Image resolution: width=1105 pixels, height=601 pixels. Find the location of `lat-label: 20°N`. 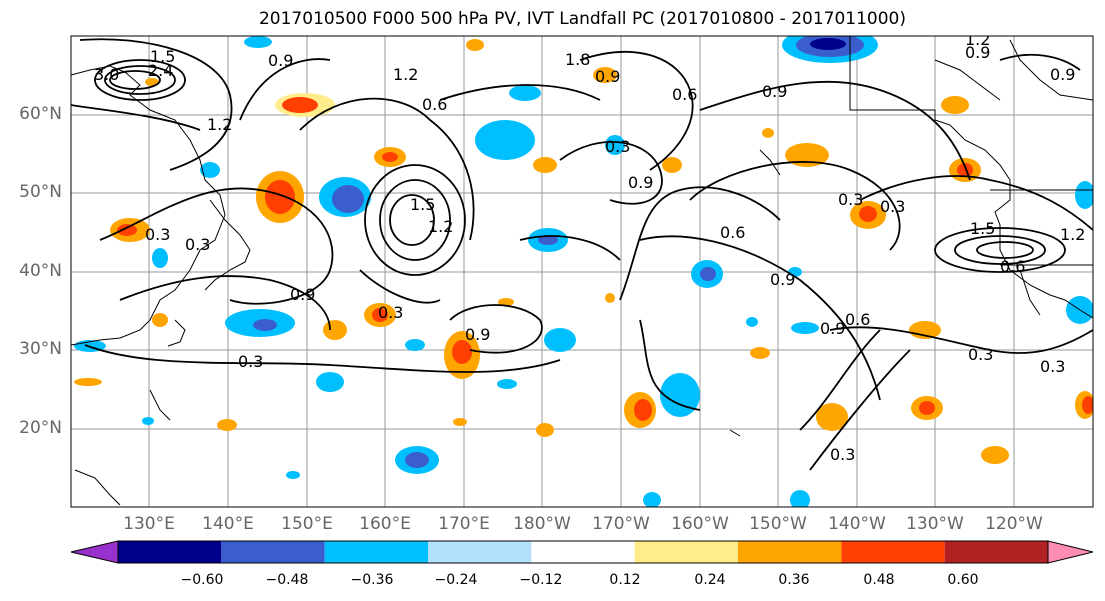

lat-label: 20°N is located at coordinates (40, 428).